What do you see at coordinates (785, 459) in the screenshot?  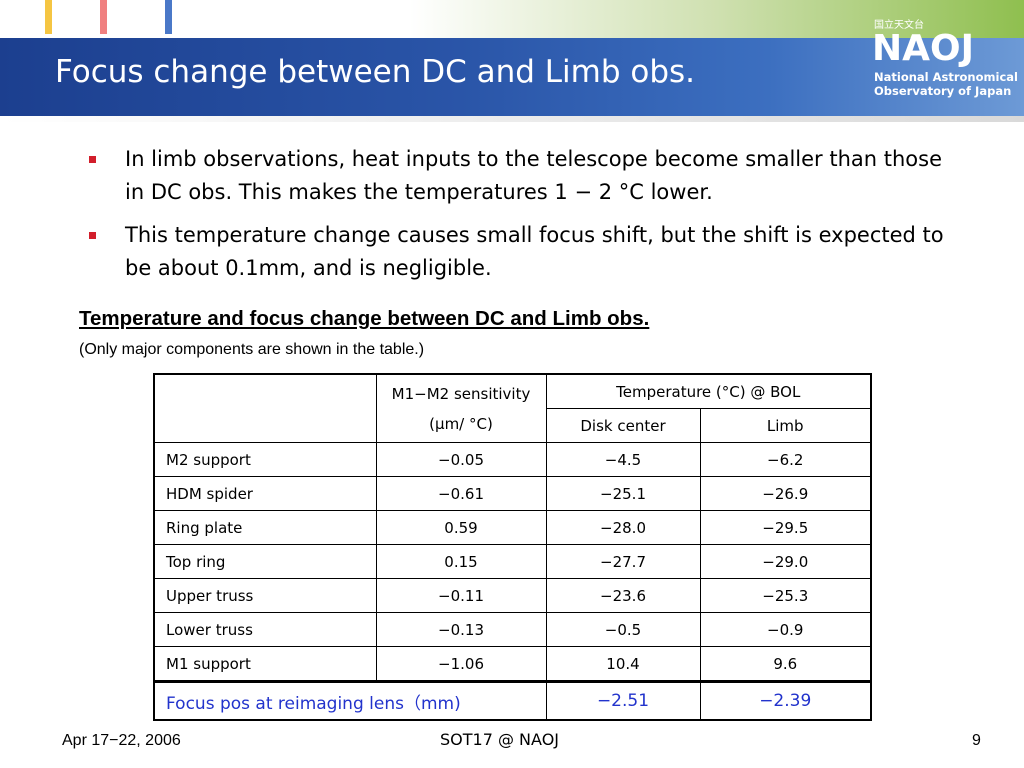 I see `table-cell: −6.2` at bounding box center [785, 459].